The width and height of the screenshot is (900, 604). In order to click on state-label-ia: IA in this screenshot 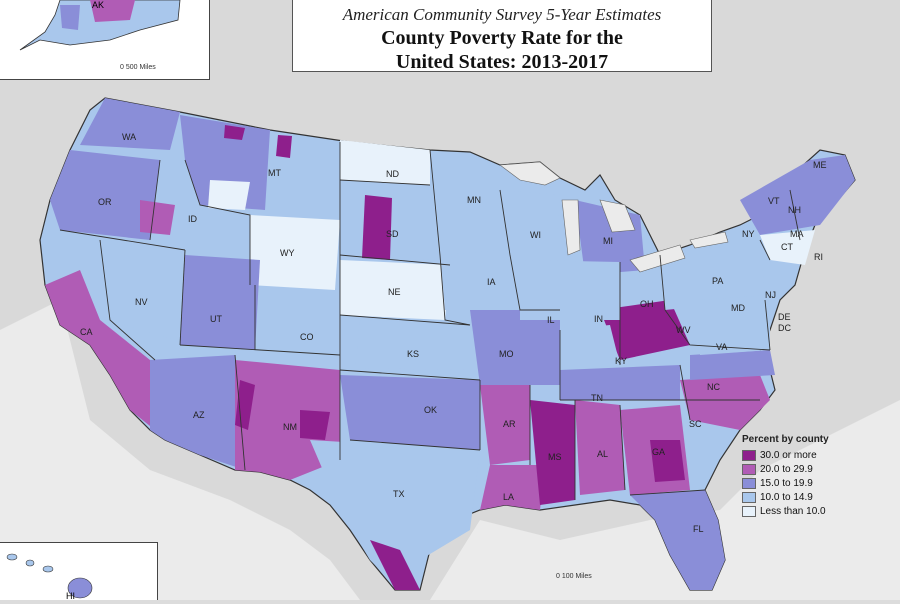, I will do `click(491, 282)`.